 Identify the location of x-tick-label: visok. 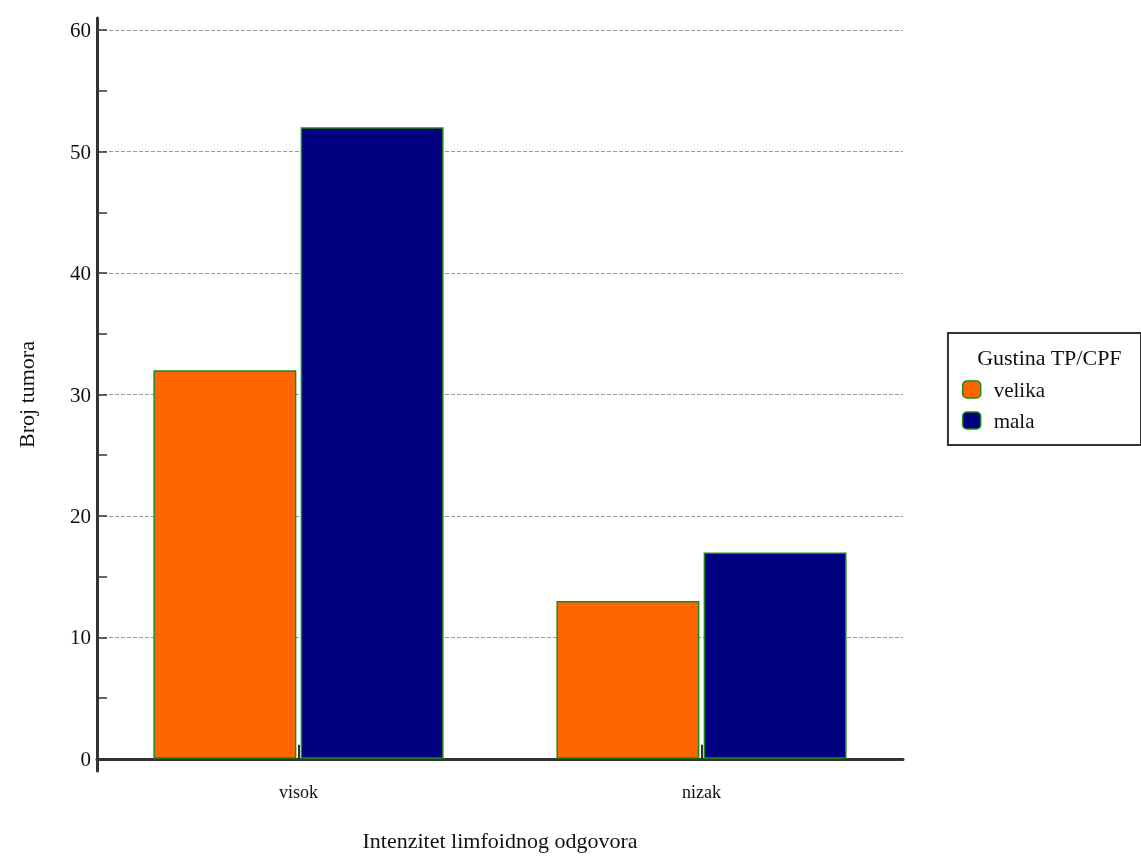
(298, 792).